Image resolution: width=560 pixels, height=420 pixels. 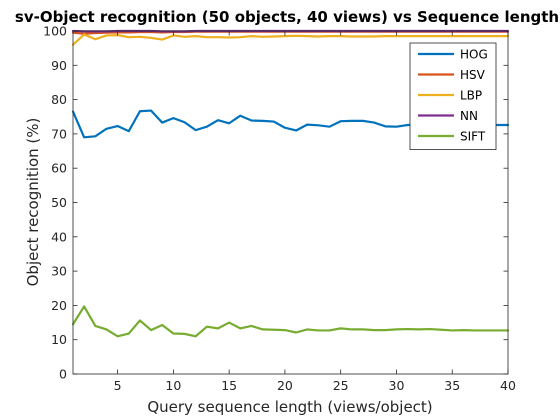 What do you see at coordinates (59, 339) in the screenshot?
I see `y-tick-label: 10` at bounding box center [59, 339].